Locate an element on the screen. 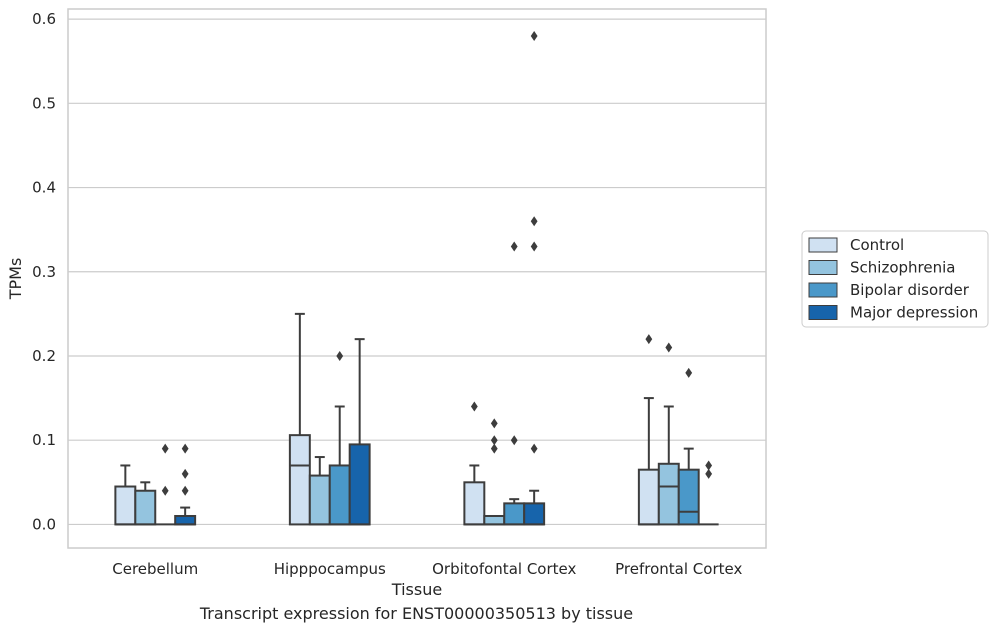 This screenshot has height=634, width=997. legend-item: Major depression is located at coordinates (893, 313).